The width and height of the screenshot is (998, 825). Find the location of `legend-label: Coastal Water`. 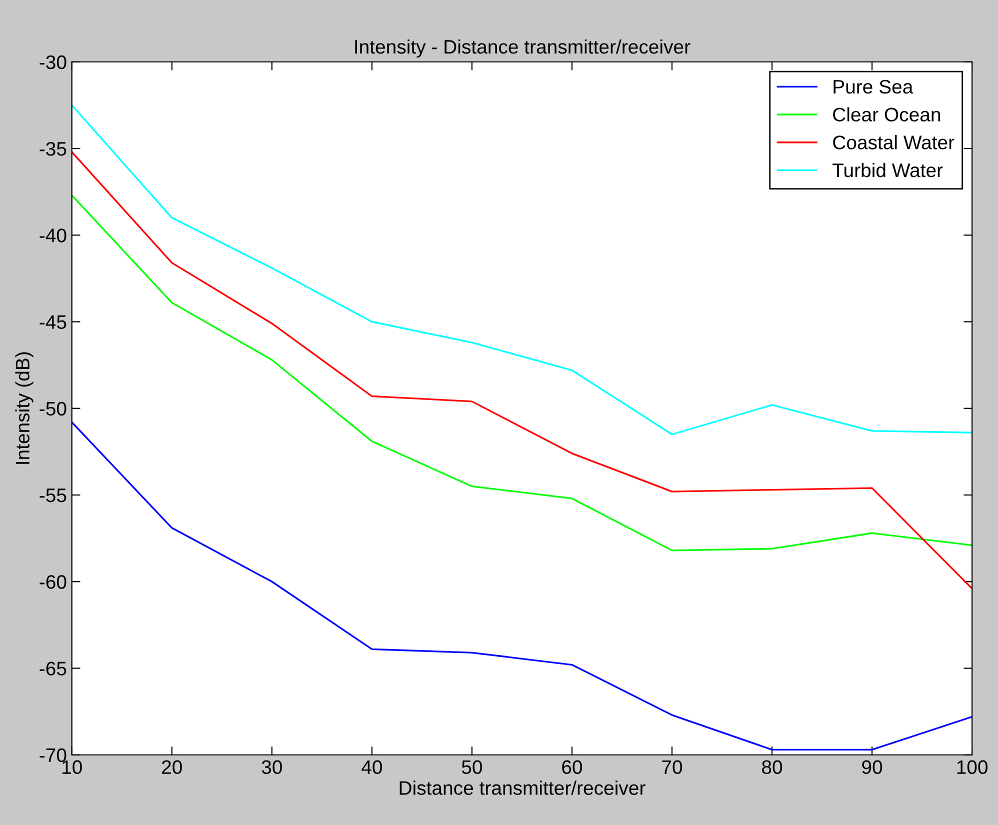

legend-label: Coastal Water is located at coordinates (893, 142).